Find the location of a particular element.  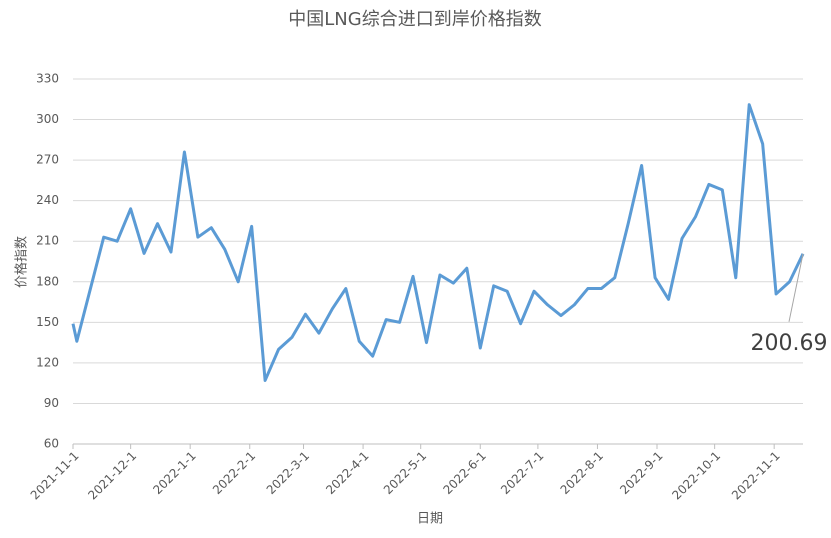

y-tick-label: 330 is located at coordinates (47, 79).